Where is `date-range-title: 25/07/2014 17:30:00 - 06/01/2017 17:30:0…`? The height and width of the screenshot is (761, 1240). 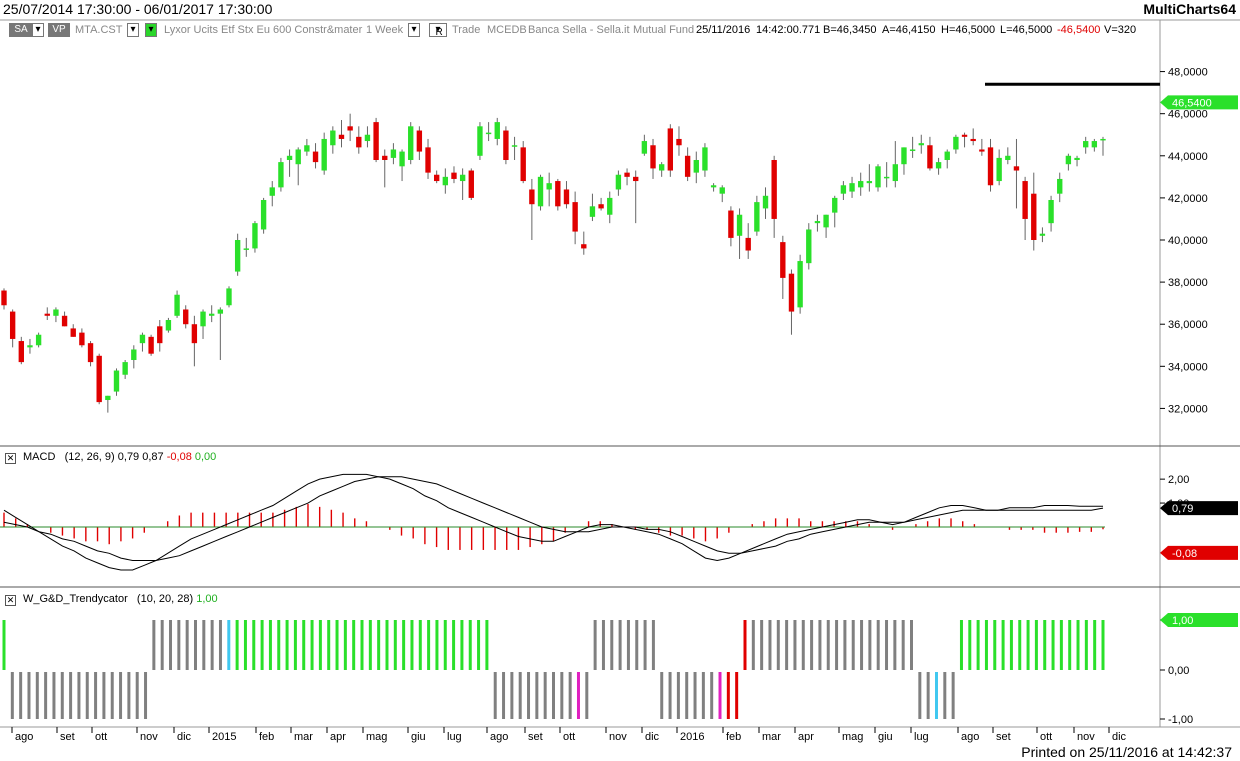
date-range-title: 25/07/2014 17:30:00 - 06/01/2017 17:30:0… is located at coordinates (138, 9).